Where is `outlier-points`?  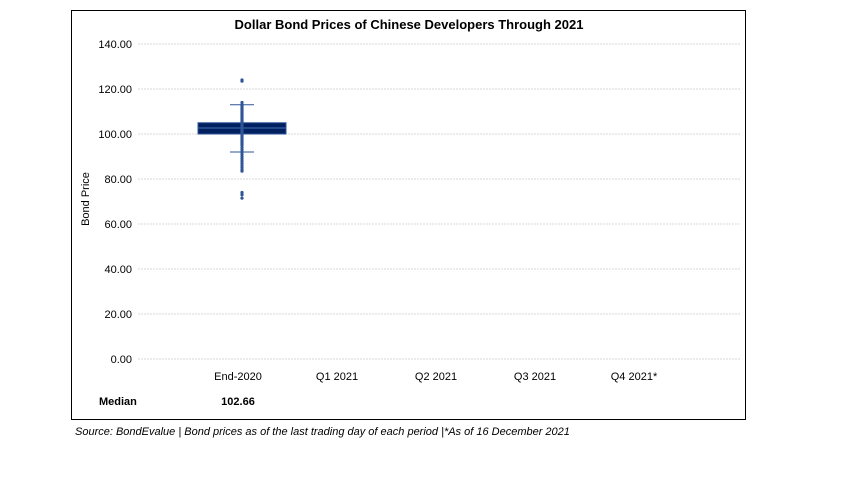
outlier-points is located at coordinates (242, 139).